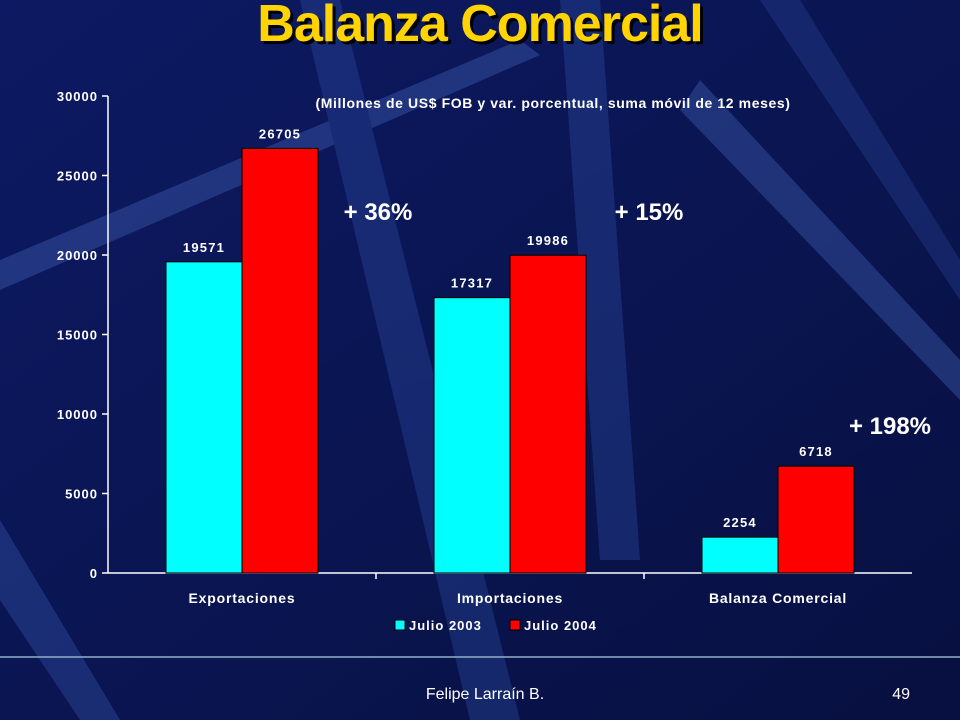  I want to click on y-tick-label: 0, so click(94, 573).